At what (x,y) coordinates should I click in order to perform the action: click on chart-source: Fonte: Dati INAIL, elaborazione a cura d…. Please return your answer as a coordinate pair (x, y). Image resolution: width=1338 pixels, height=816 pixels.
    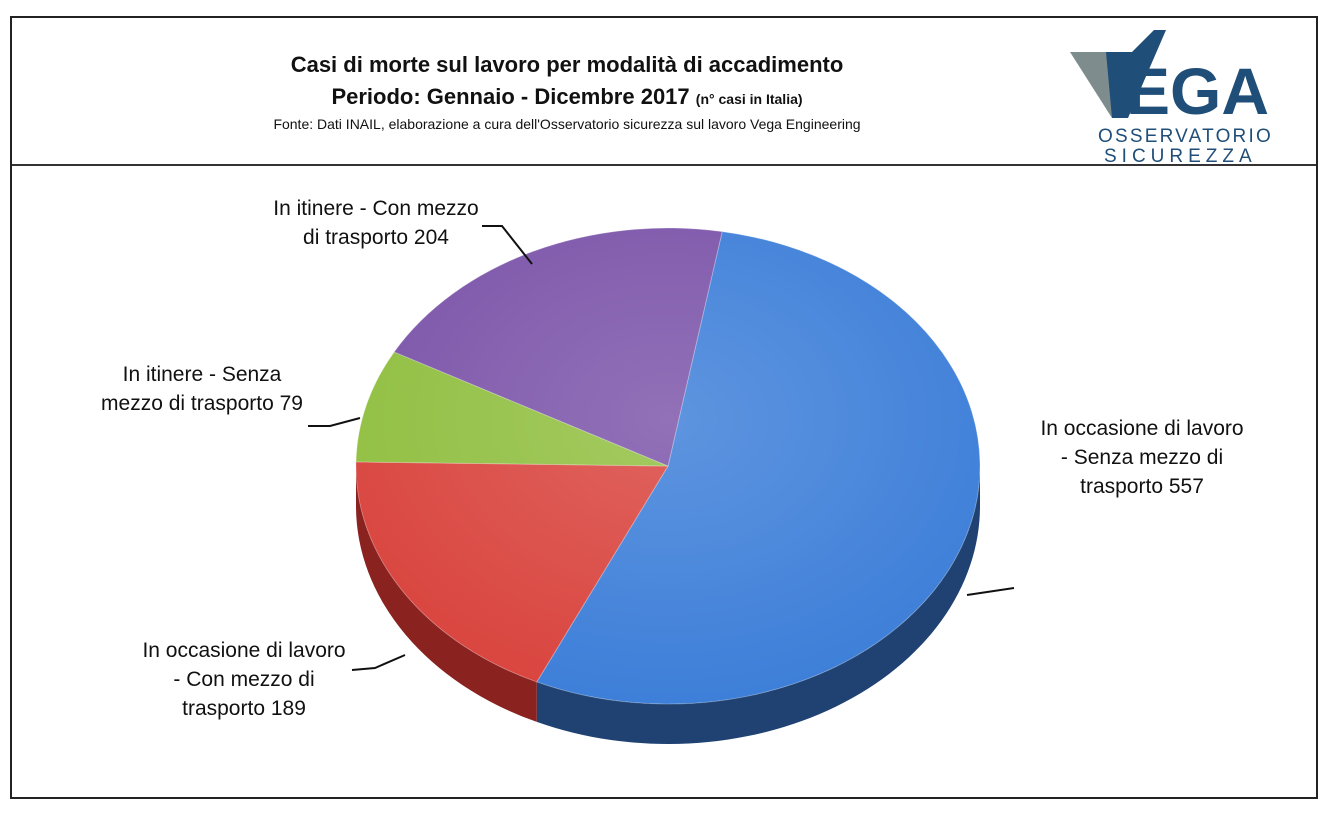
    Looking at the image, I should click on (567, 124).